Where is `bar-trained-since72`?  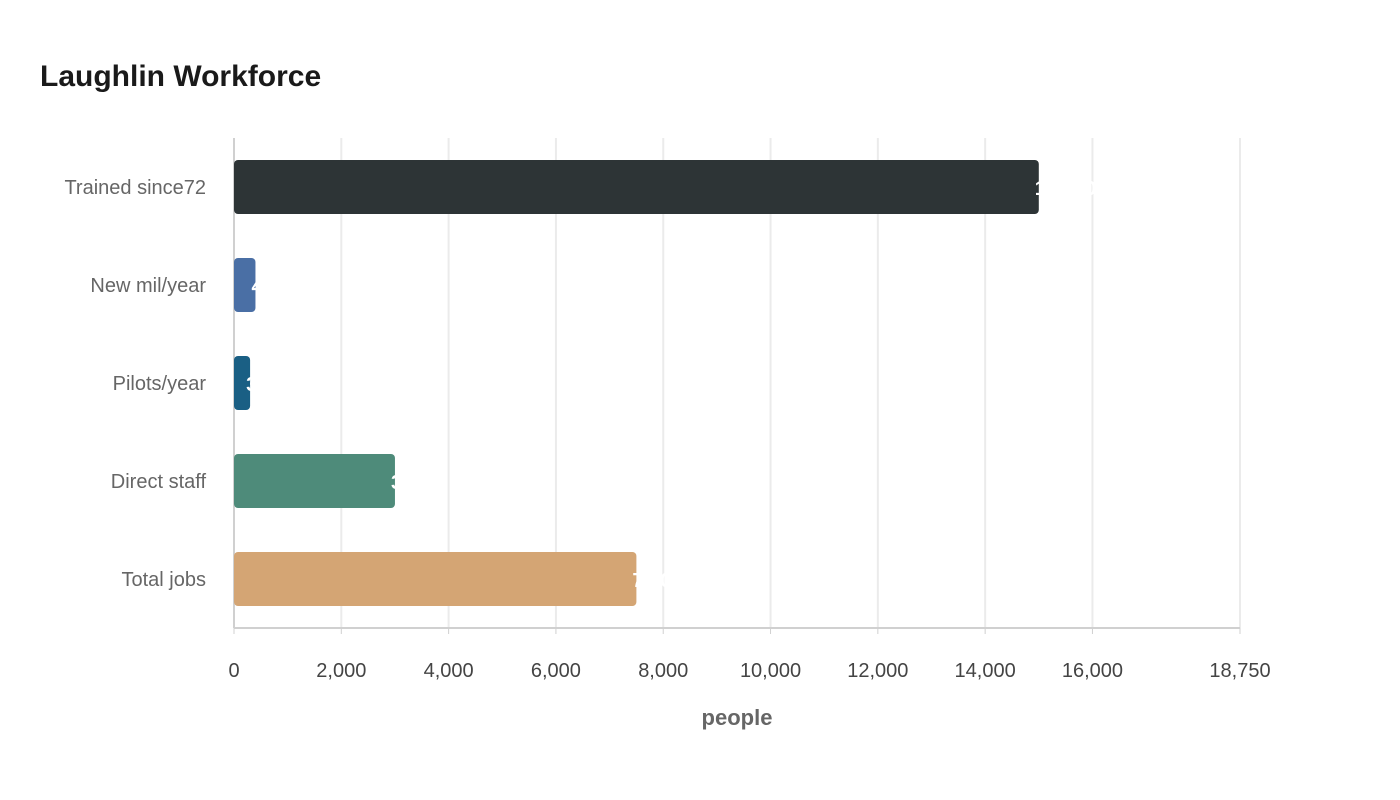 bar-trained-since72 is located at coordinates (636, 187).